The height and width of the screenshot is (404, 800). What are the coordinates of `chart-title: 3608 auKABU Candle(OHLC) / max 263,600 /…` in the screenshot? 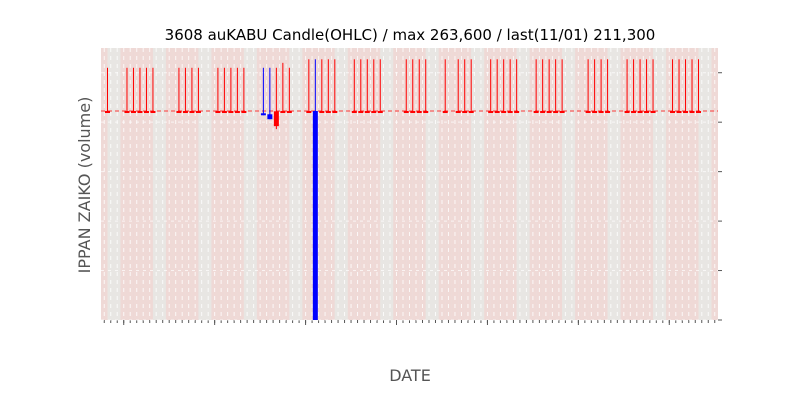 It's located at (410, 35).